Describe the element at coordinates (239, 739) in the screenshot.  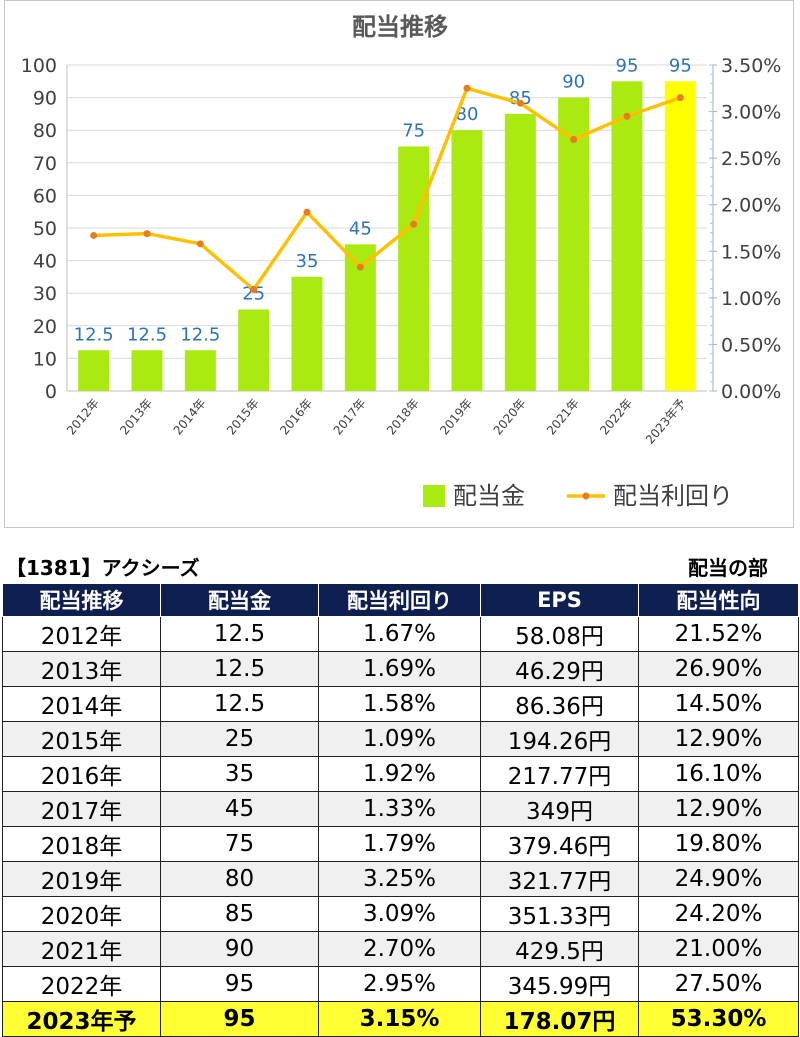
I see `table-cell: 25` at that location.